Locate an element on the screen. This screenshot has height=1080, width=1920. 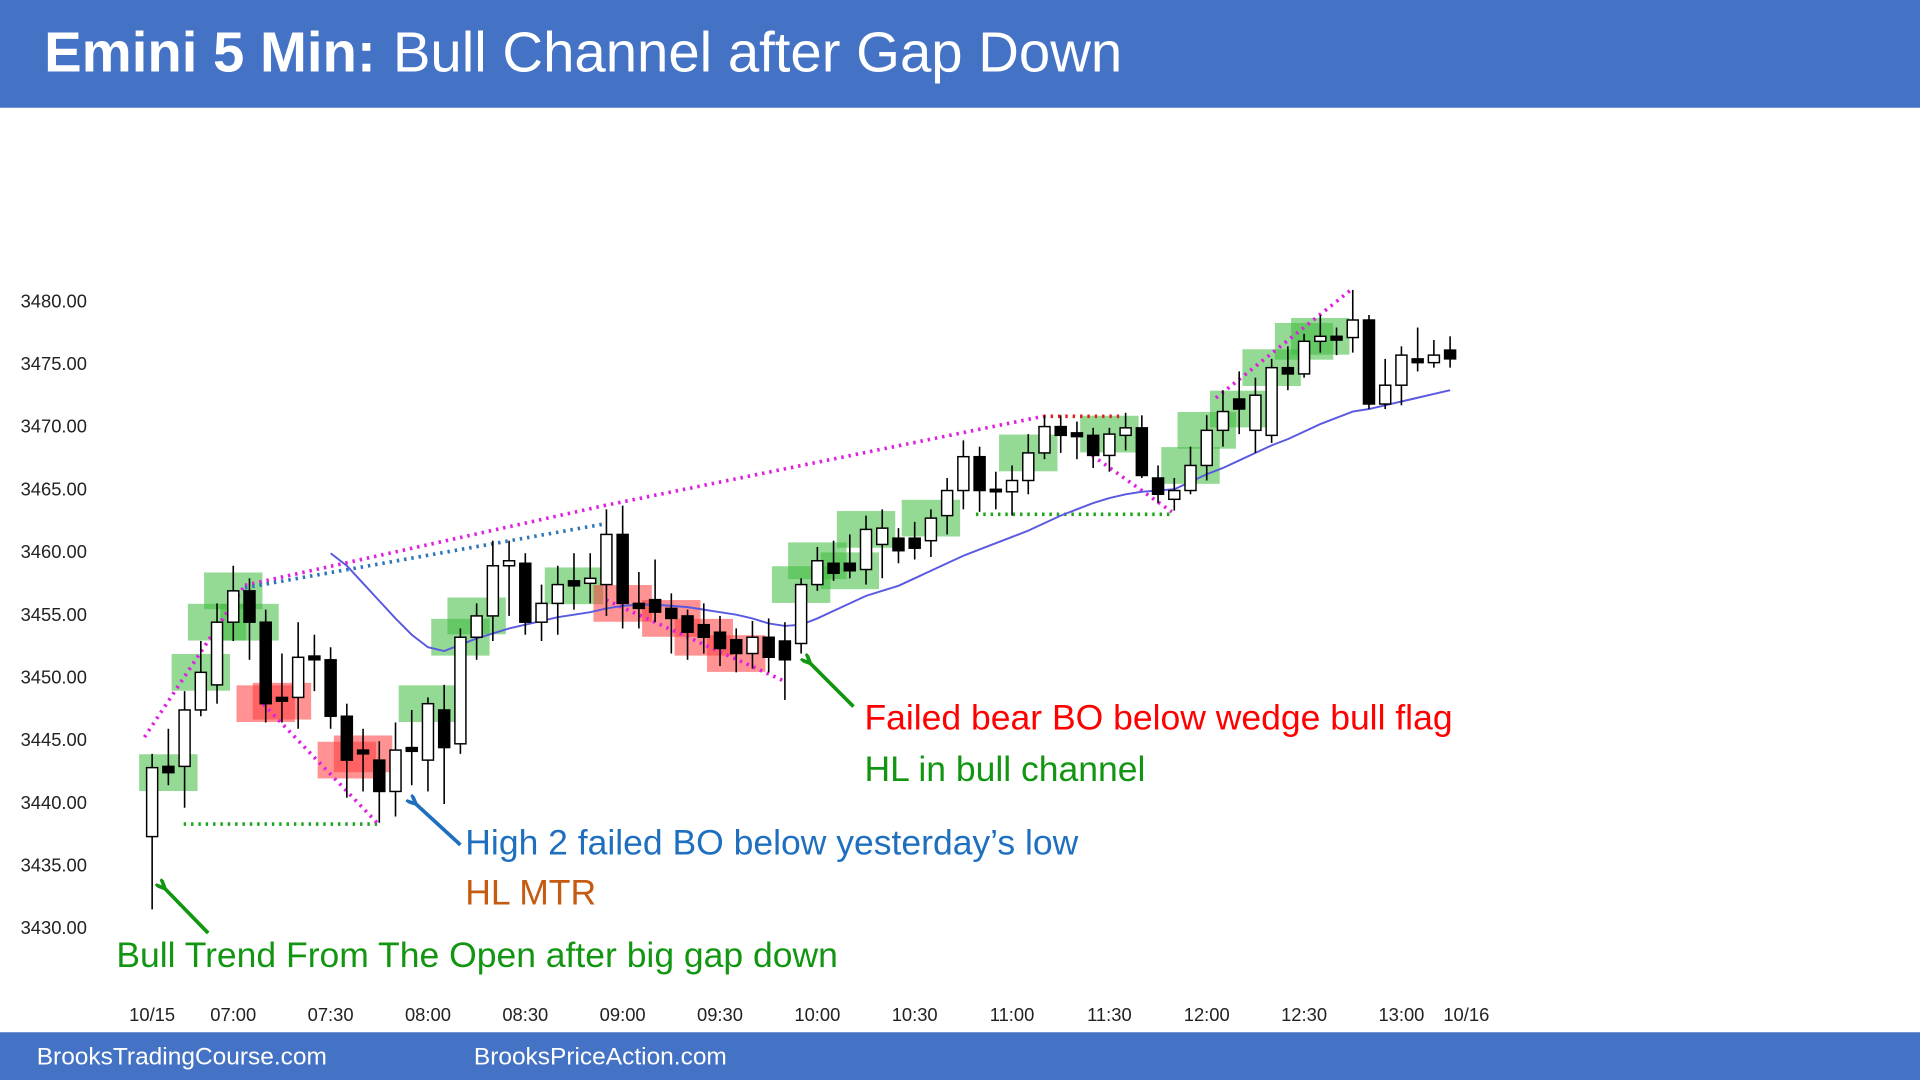
title-text: Bull Channel after Gap Down is located at coordinates (757, 51).